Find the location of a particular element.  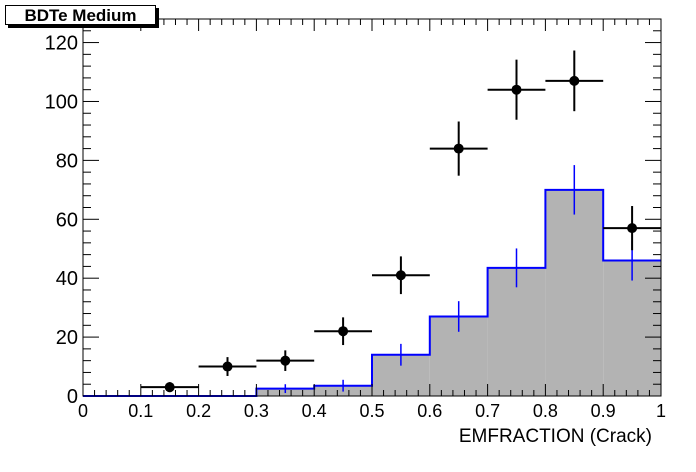

y-tick-label: 0 is located at coordinates (72, 397).